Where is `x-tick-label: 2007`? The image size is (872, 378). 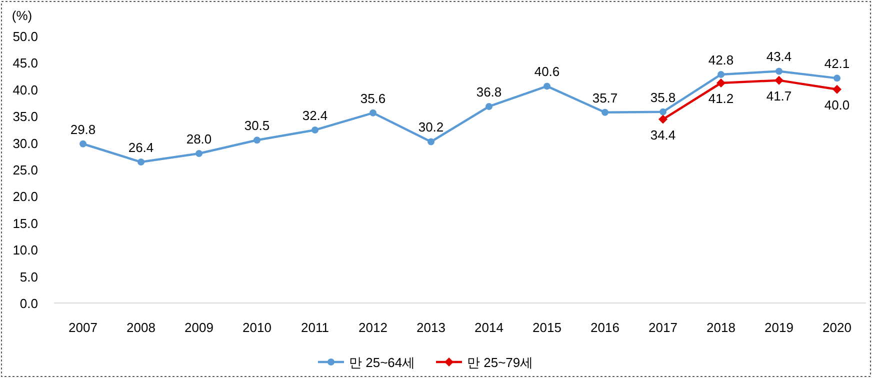 x-tick-label: 2007 is located at coordinates (83, 327).